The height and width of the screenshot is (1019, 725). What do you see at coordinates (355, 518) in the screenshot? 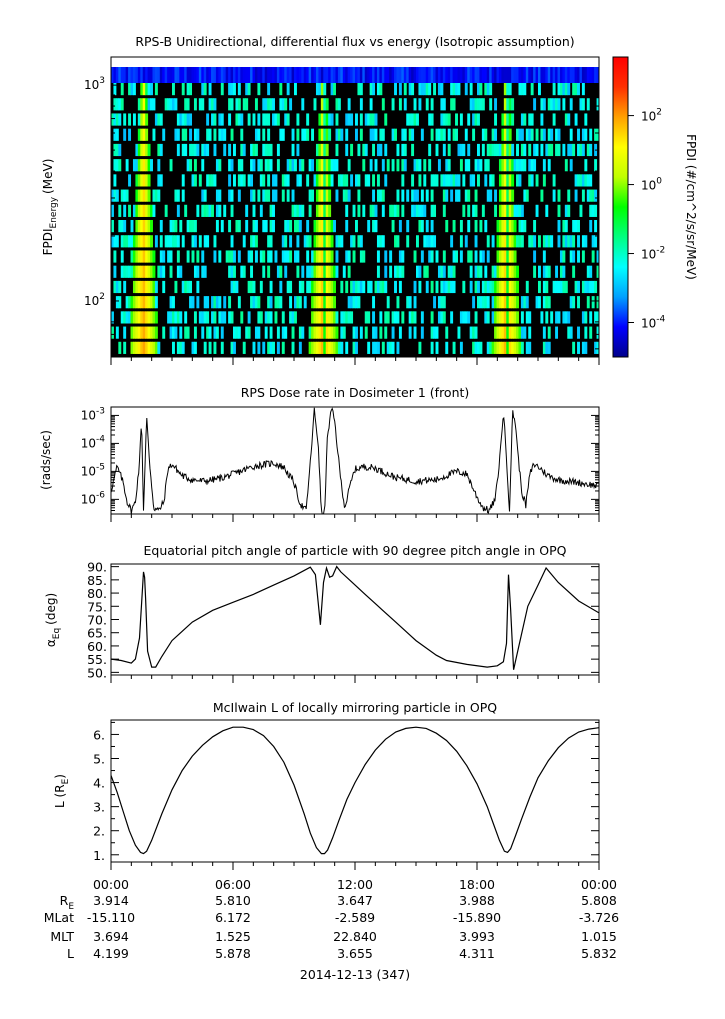
I see `dose-rate-x-ticks` at bounding box center [355, 518].